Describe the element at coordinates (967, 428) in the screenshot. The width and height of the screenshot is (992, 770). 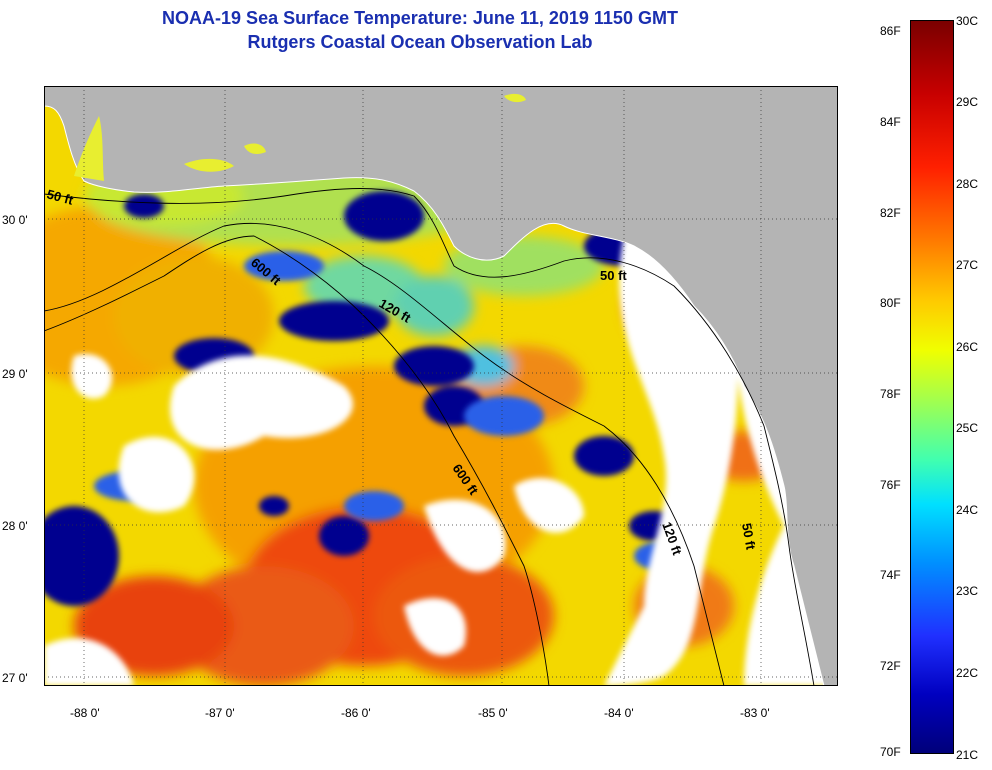
I see `colorbar-c-25: 25C` at that location.